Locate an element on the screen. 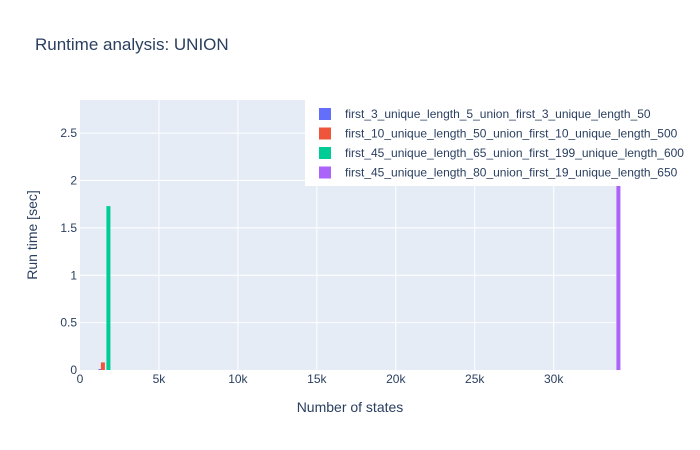  x-axis-ticks: 0 5k 10k 15k 20k 25k 30k is located at coordinates (321, 379).